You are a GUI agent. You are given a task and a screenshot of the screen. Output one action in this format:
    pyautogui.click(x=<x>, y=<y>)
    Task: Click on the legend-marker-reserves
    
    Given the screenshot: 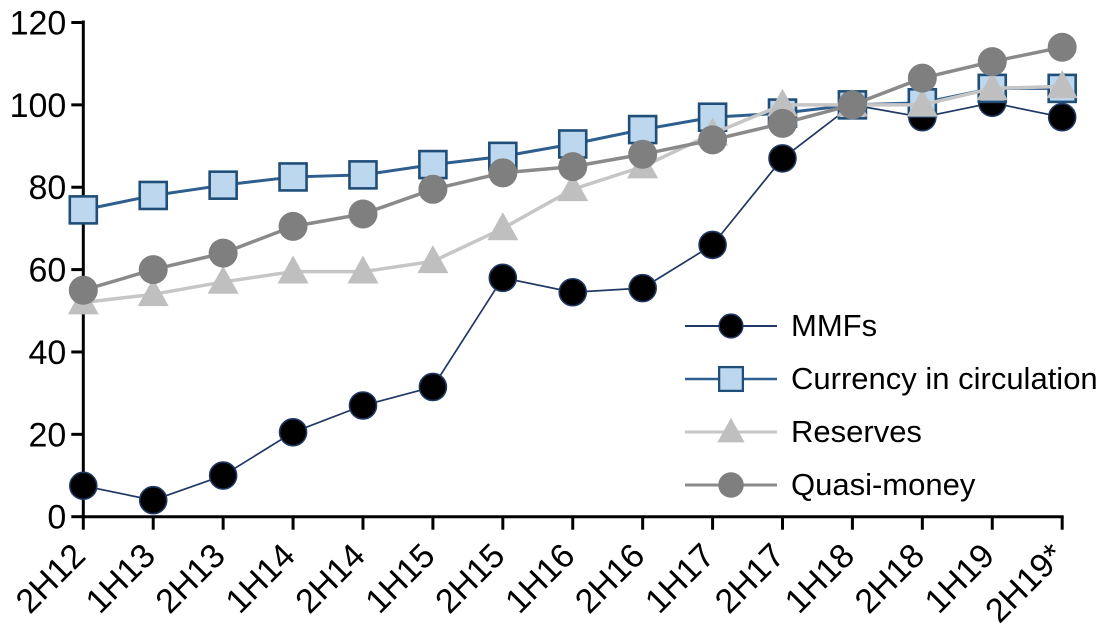 What is the action you would take?
    pyautogui.click(x=731, y=429)
    